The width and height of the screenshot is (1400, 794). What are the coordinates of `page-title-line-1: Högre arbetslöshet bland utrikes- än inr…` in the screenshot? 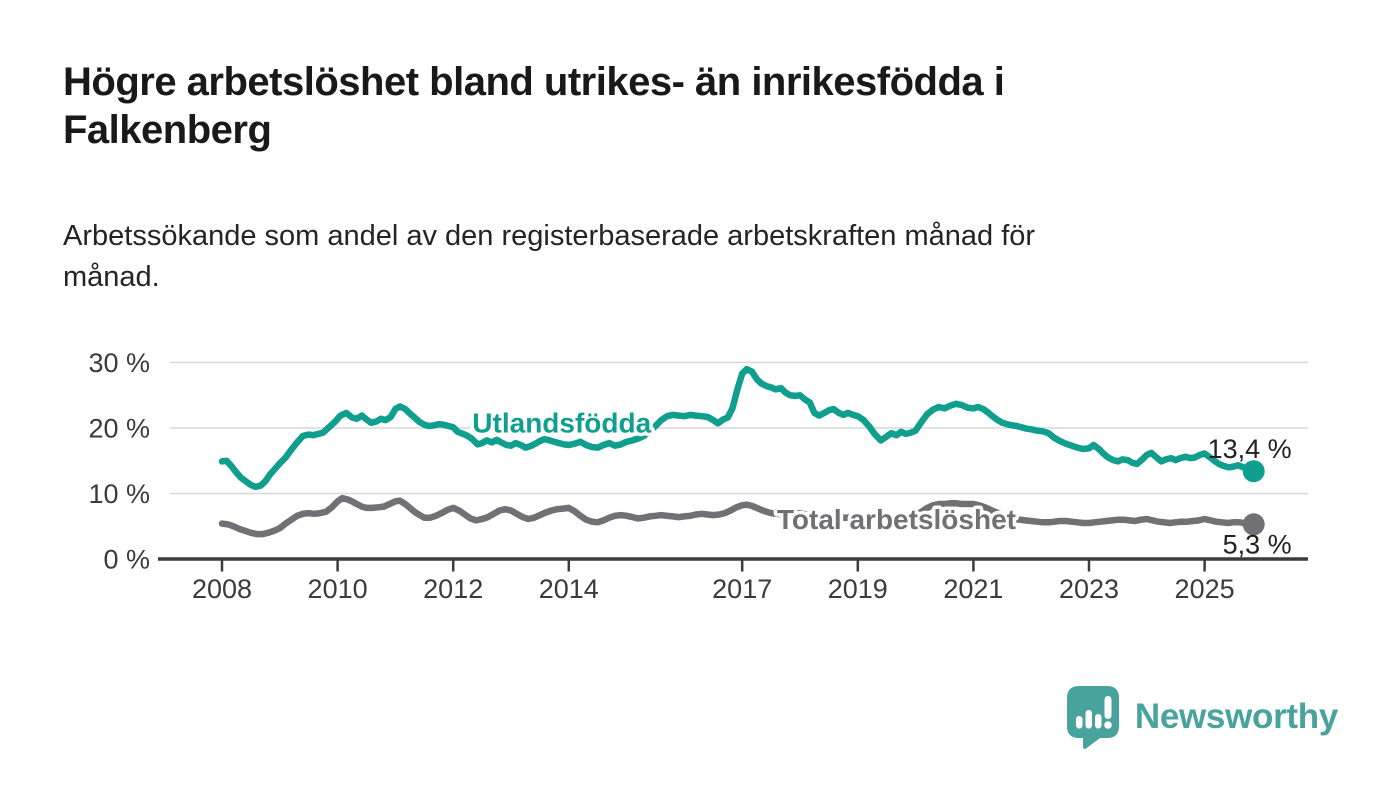 It's located at (534, 82).